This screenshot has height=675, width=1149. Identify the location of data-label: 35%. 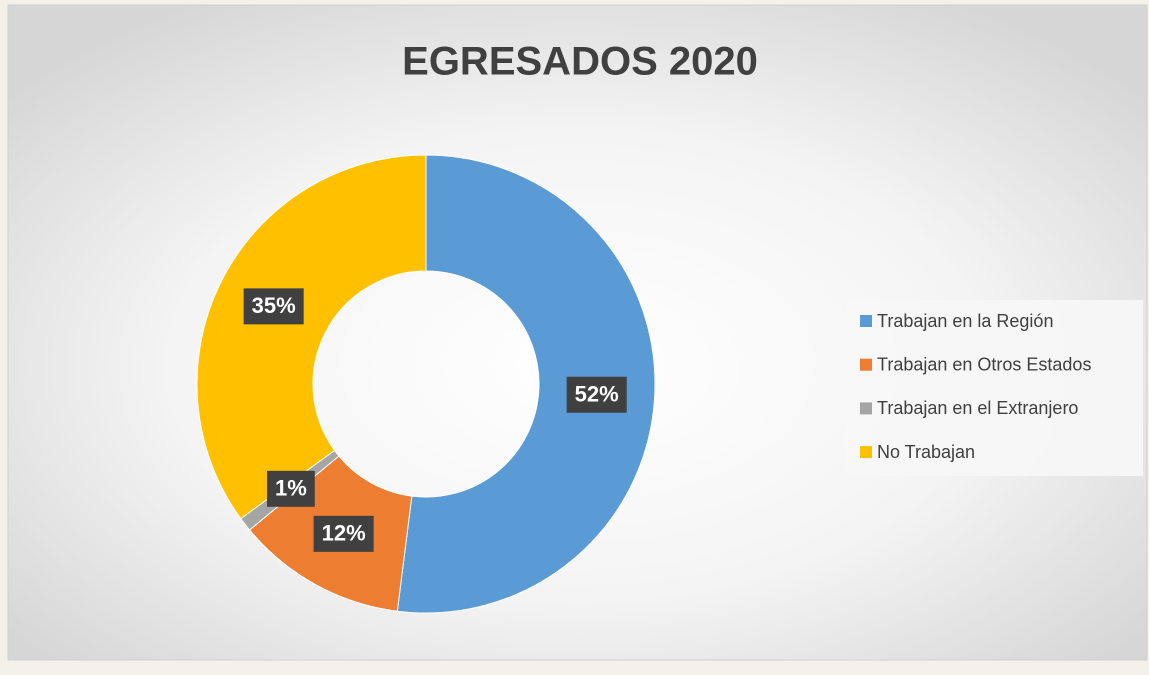
(274, 305).